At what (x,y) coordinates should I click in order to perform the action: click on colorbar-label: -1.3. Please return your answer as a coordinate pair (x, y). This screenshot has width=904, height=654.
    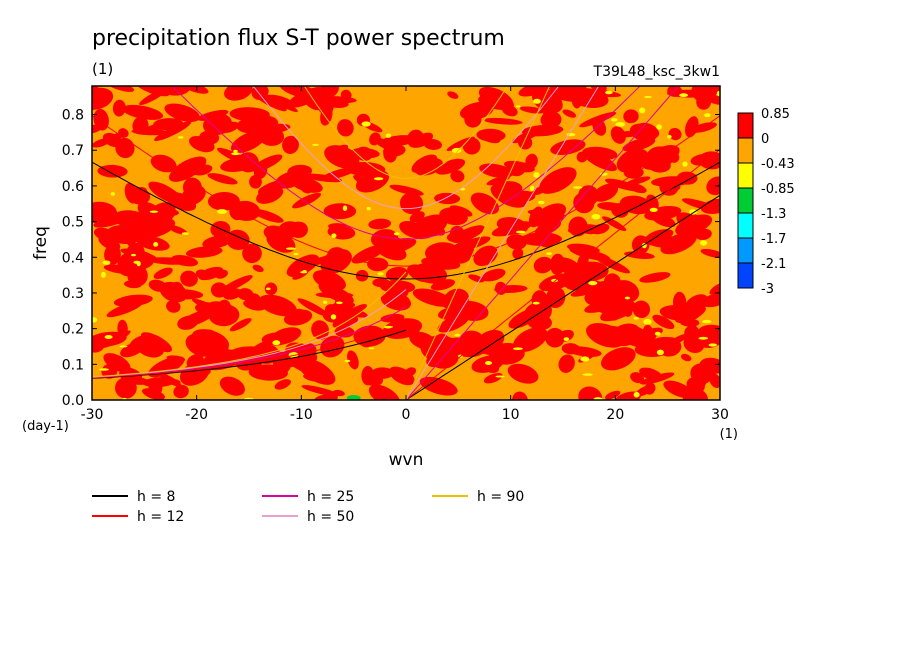
    Looking at the image, I should click on (773, 214).